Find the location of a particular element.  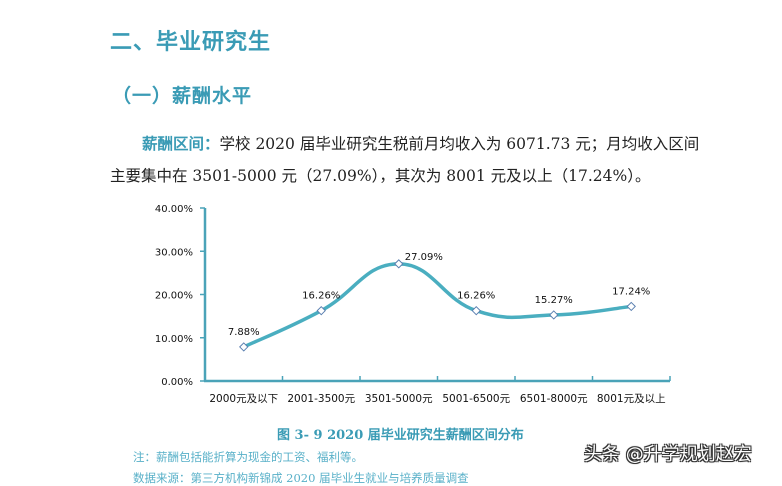

data-source: 数据来源：第三方机构新锦成 2020 届毕业生就业与培养质量调查 is located at coordinates (301, 478).